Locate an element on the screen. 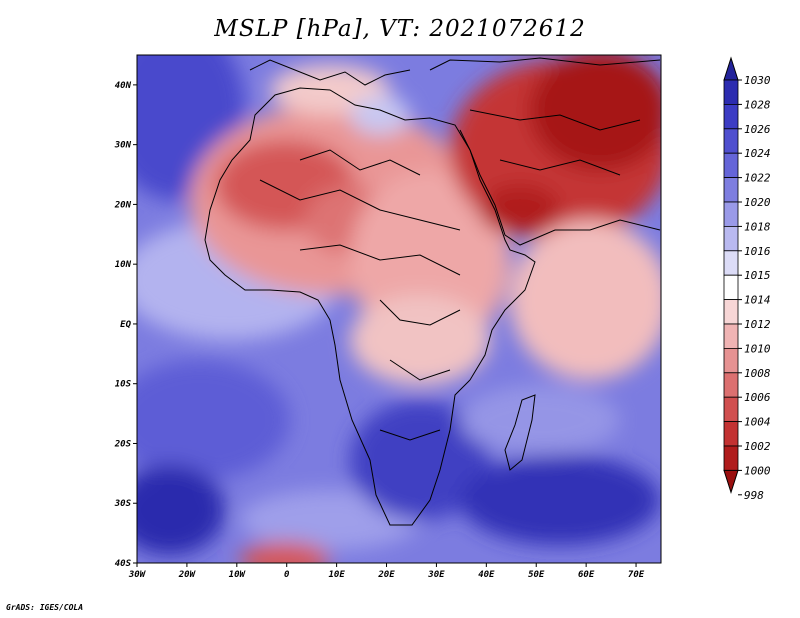  colorbar-label: 1022 is located at coordinates (757, 178).